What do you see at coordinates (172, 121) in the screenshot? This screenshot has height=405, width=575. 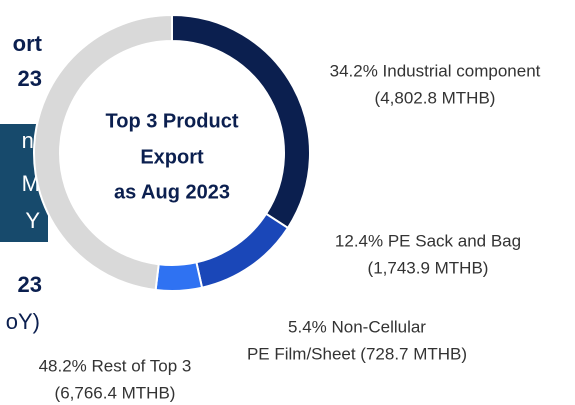 I see `center-title: Top 3 Product` at bounding box center [172, 121].